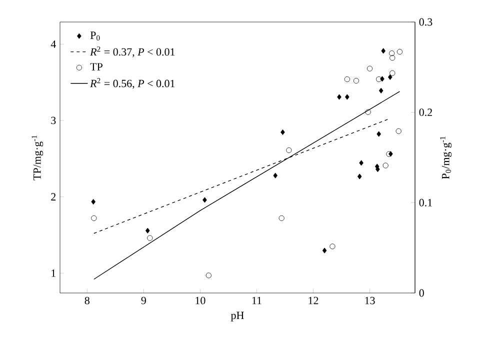 The height and width of the screenshot is (340, 480). What do you see at coordinates (132, 52) in the screenshot?
I see `legend-label: R$^{2}$ = 0.37, P < 0.01` at bounding box center [132, 52].